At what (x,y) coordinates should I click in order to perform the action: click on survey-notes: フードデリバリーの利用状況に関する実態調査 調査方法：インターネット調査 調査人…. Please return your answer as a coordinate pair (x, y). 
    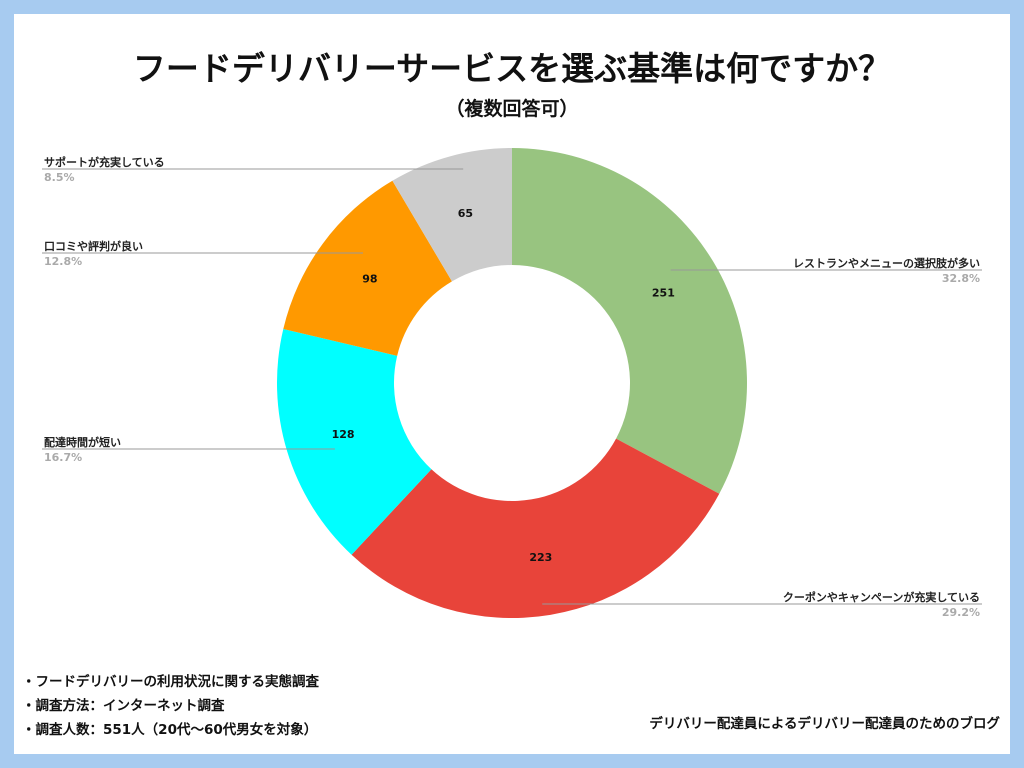
    Looking at the image, I should click on (171, 706).